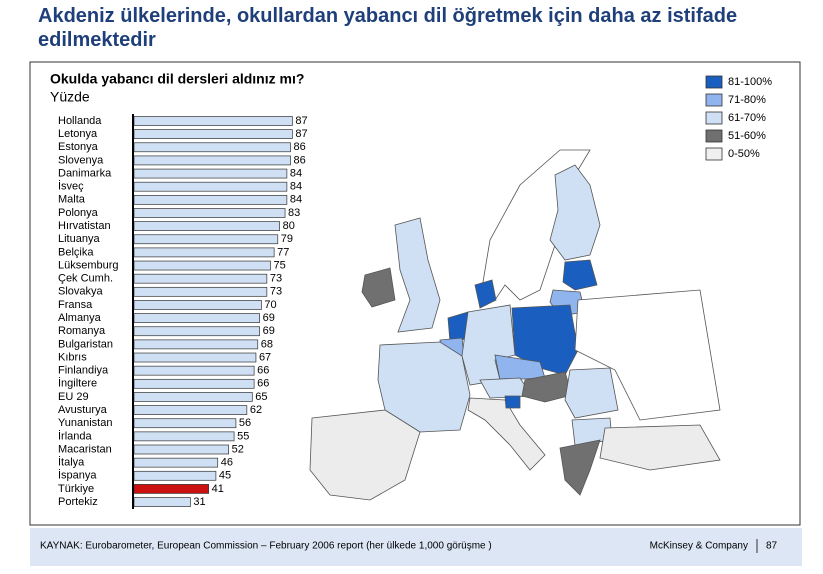 This screenshot has width=823, height=574. What do you see at coordinates (85, 279) in the screenshot?
I see `y-tick-label: Çek Cumh.` at bounding box center [85, 279].